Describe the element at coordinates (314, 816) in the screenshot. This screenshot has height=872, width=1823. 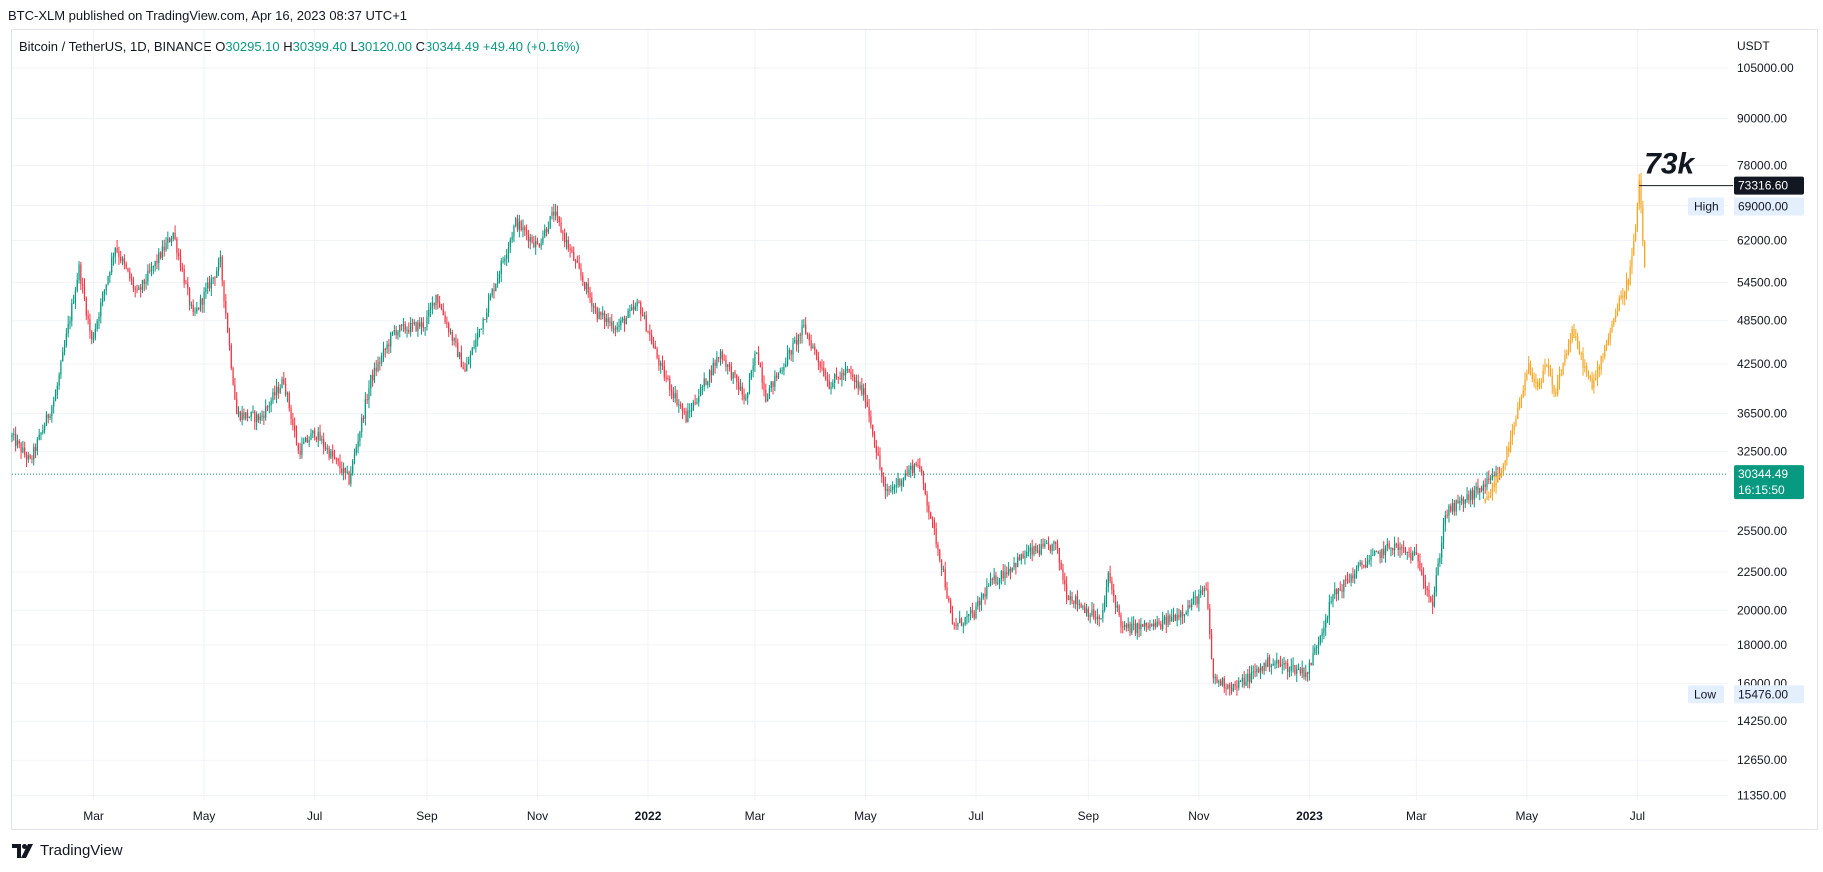
I see `time-tick-label: Jul` at that location.